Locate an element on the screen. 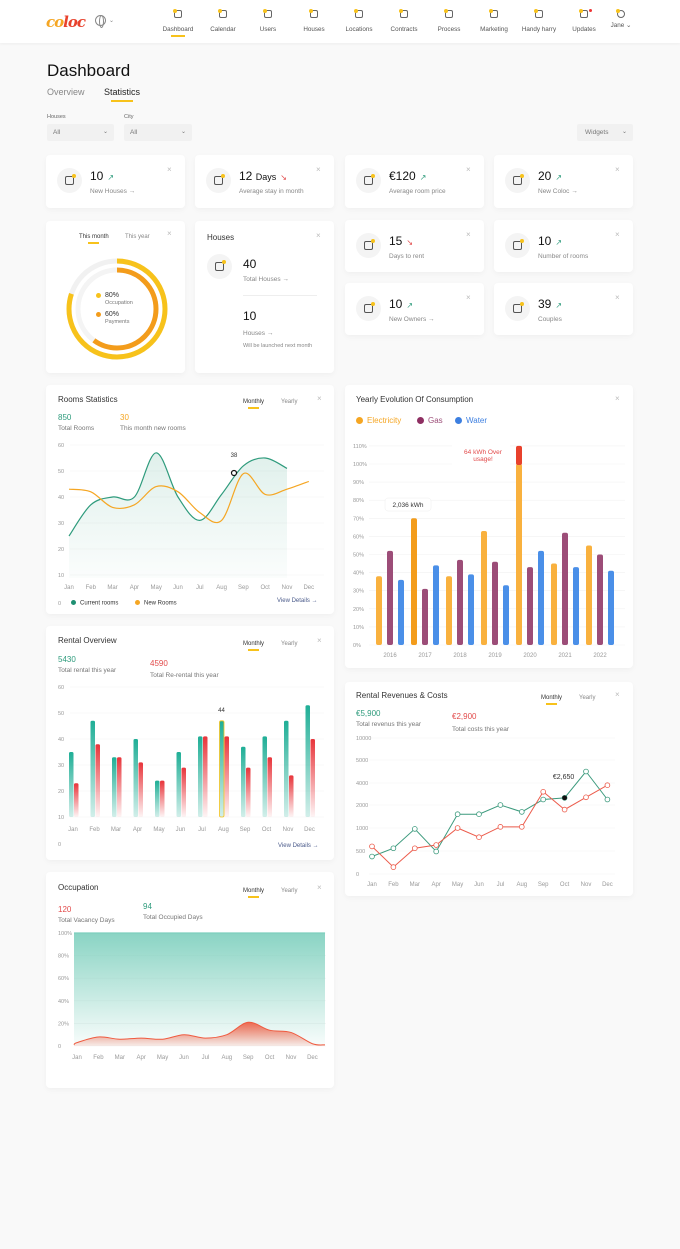  nav-item-users: Users is located at coordinates (268, 21).